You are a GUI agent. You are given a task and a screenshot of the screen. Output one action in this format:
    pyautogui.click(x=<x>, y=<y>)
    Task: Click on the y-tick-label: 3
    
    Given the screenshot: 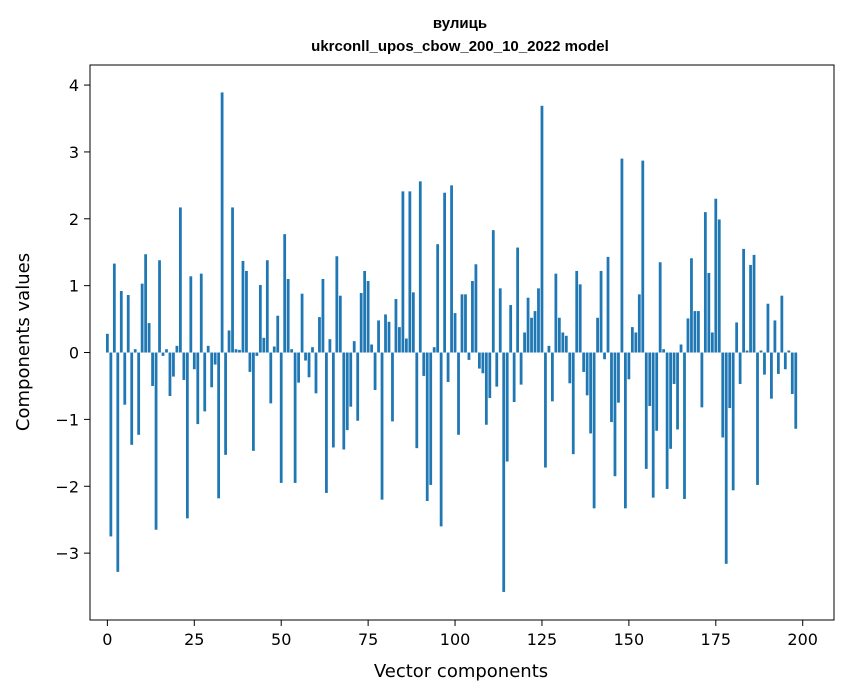 What is the action you would take?
    pyautogui.click(x=74, y=152)
    